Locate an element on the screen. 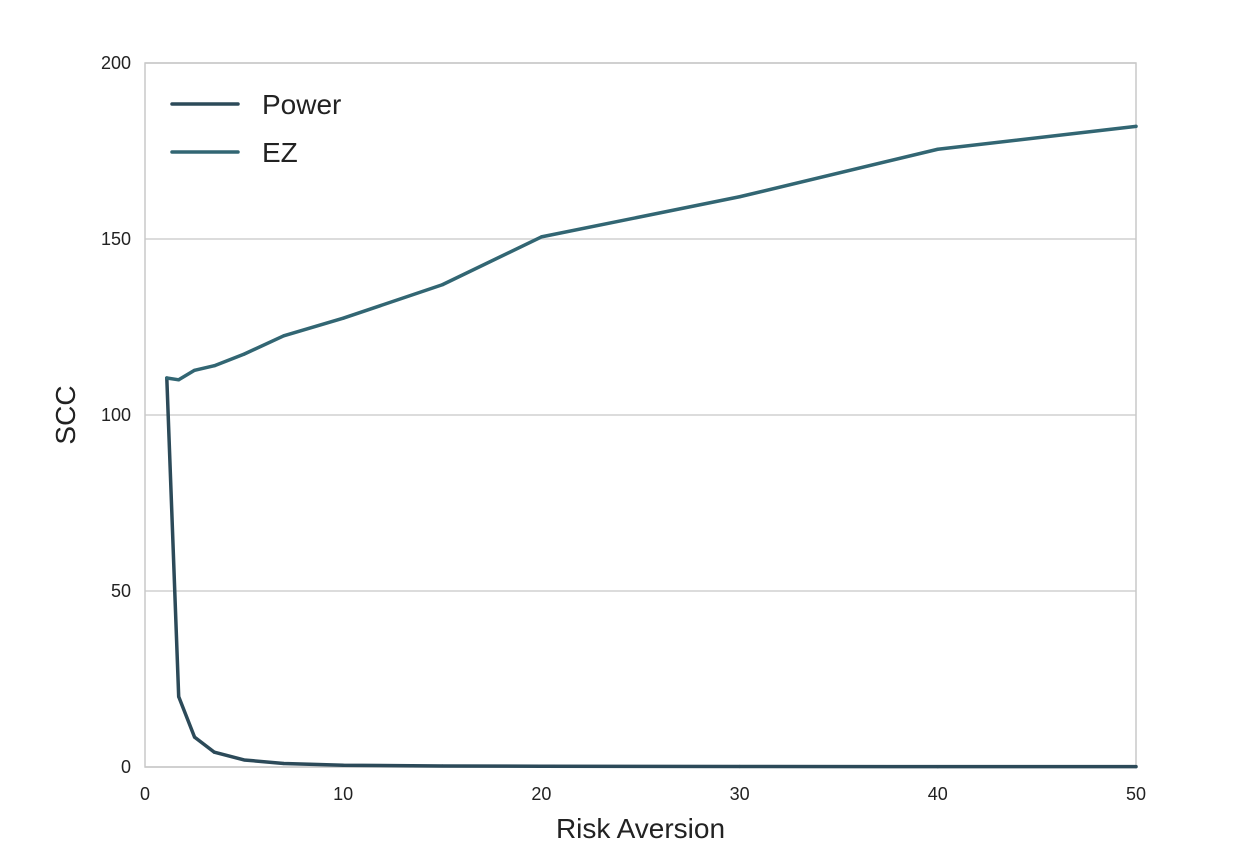 The width and height of the screenshot is (1256, 854). x-axis-title: Risk Aversion is located at coordinates (640, 828).